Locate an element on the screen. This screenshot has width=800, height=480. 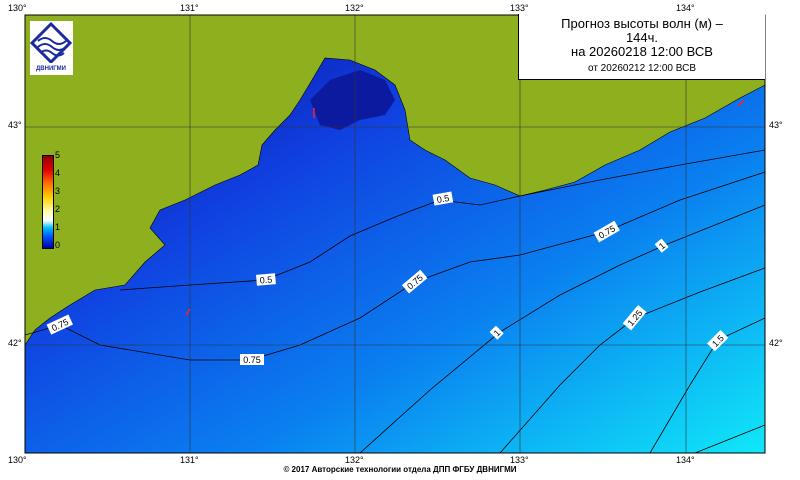
contour-label: 0.75 is located at coordinates (252, 359).